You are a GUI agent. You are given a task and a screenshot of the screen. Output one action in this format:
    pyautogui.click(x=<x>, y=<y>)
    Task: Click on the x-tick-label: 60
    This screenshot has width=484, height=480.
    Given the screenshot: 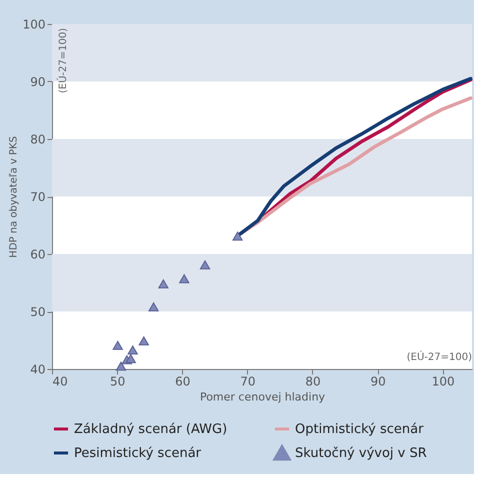 What is the action you would take?
    pyautogui.click(x=182, y=381)
    